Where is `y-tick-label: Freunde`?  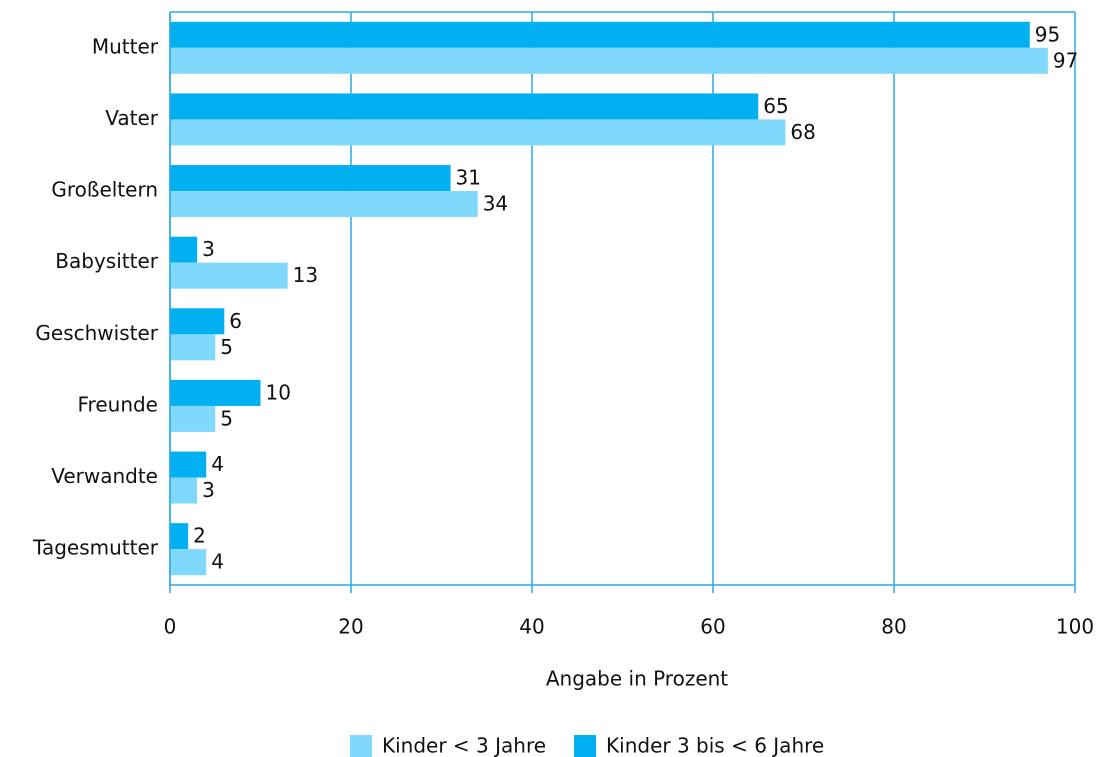
y-tick-label: Freunde is located at coordinates (118, 404).